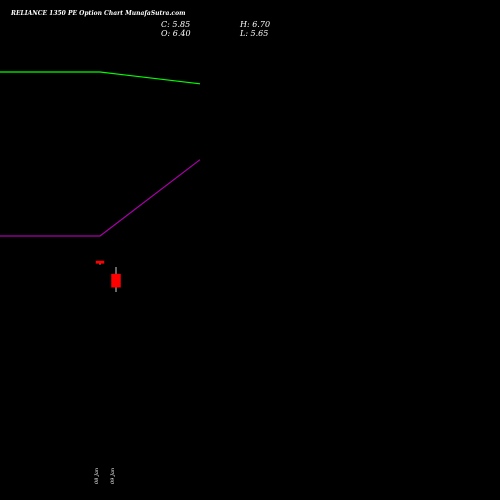 Image resolution: width=500 pixels, height=500 pixels. Describe the element at coordinates (100, 154) in the screenshot. I see `overlay-lines` at that location.